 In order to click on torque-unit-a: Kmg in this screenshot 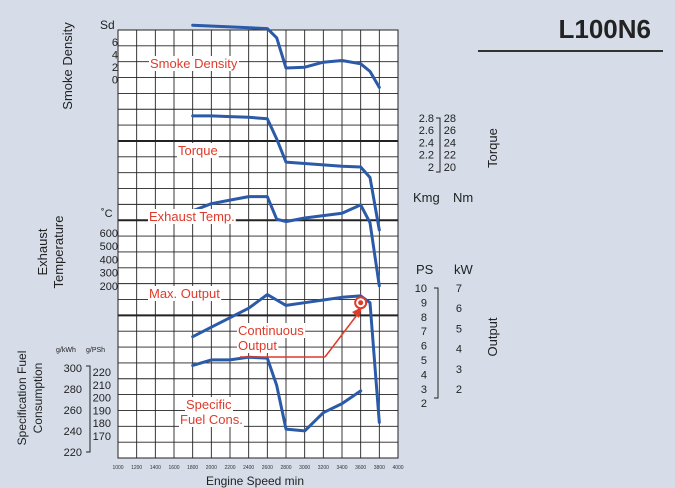, I will do `click(426, 197)`.